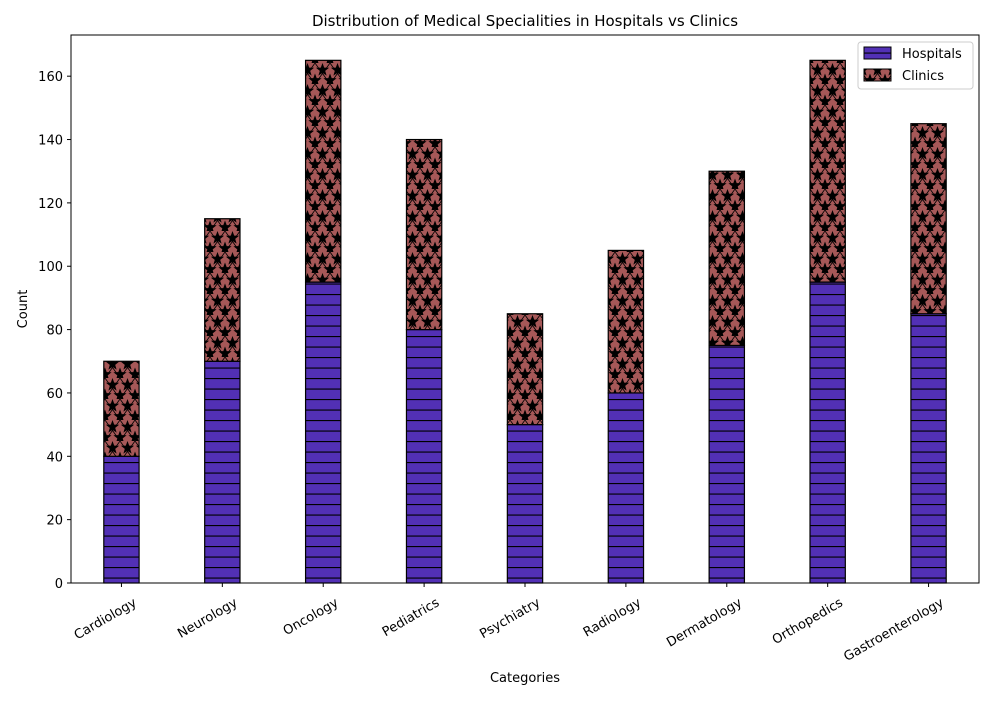 The width and height of the screenshot is (1000, 704). Describe the element at coordinates (626, 321) in the screenshot. I see `bar-hatch-clinics-radiology` at that location.